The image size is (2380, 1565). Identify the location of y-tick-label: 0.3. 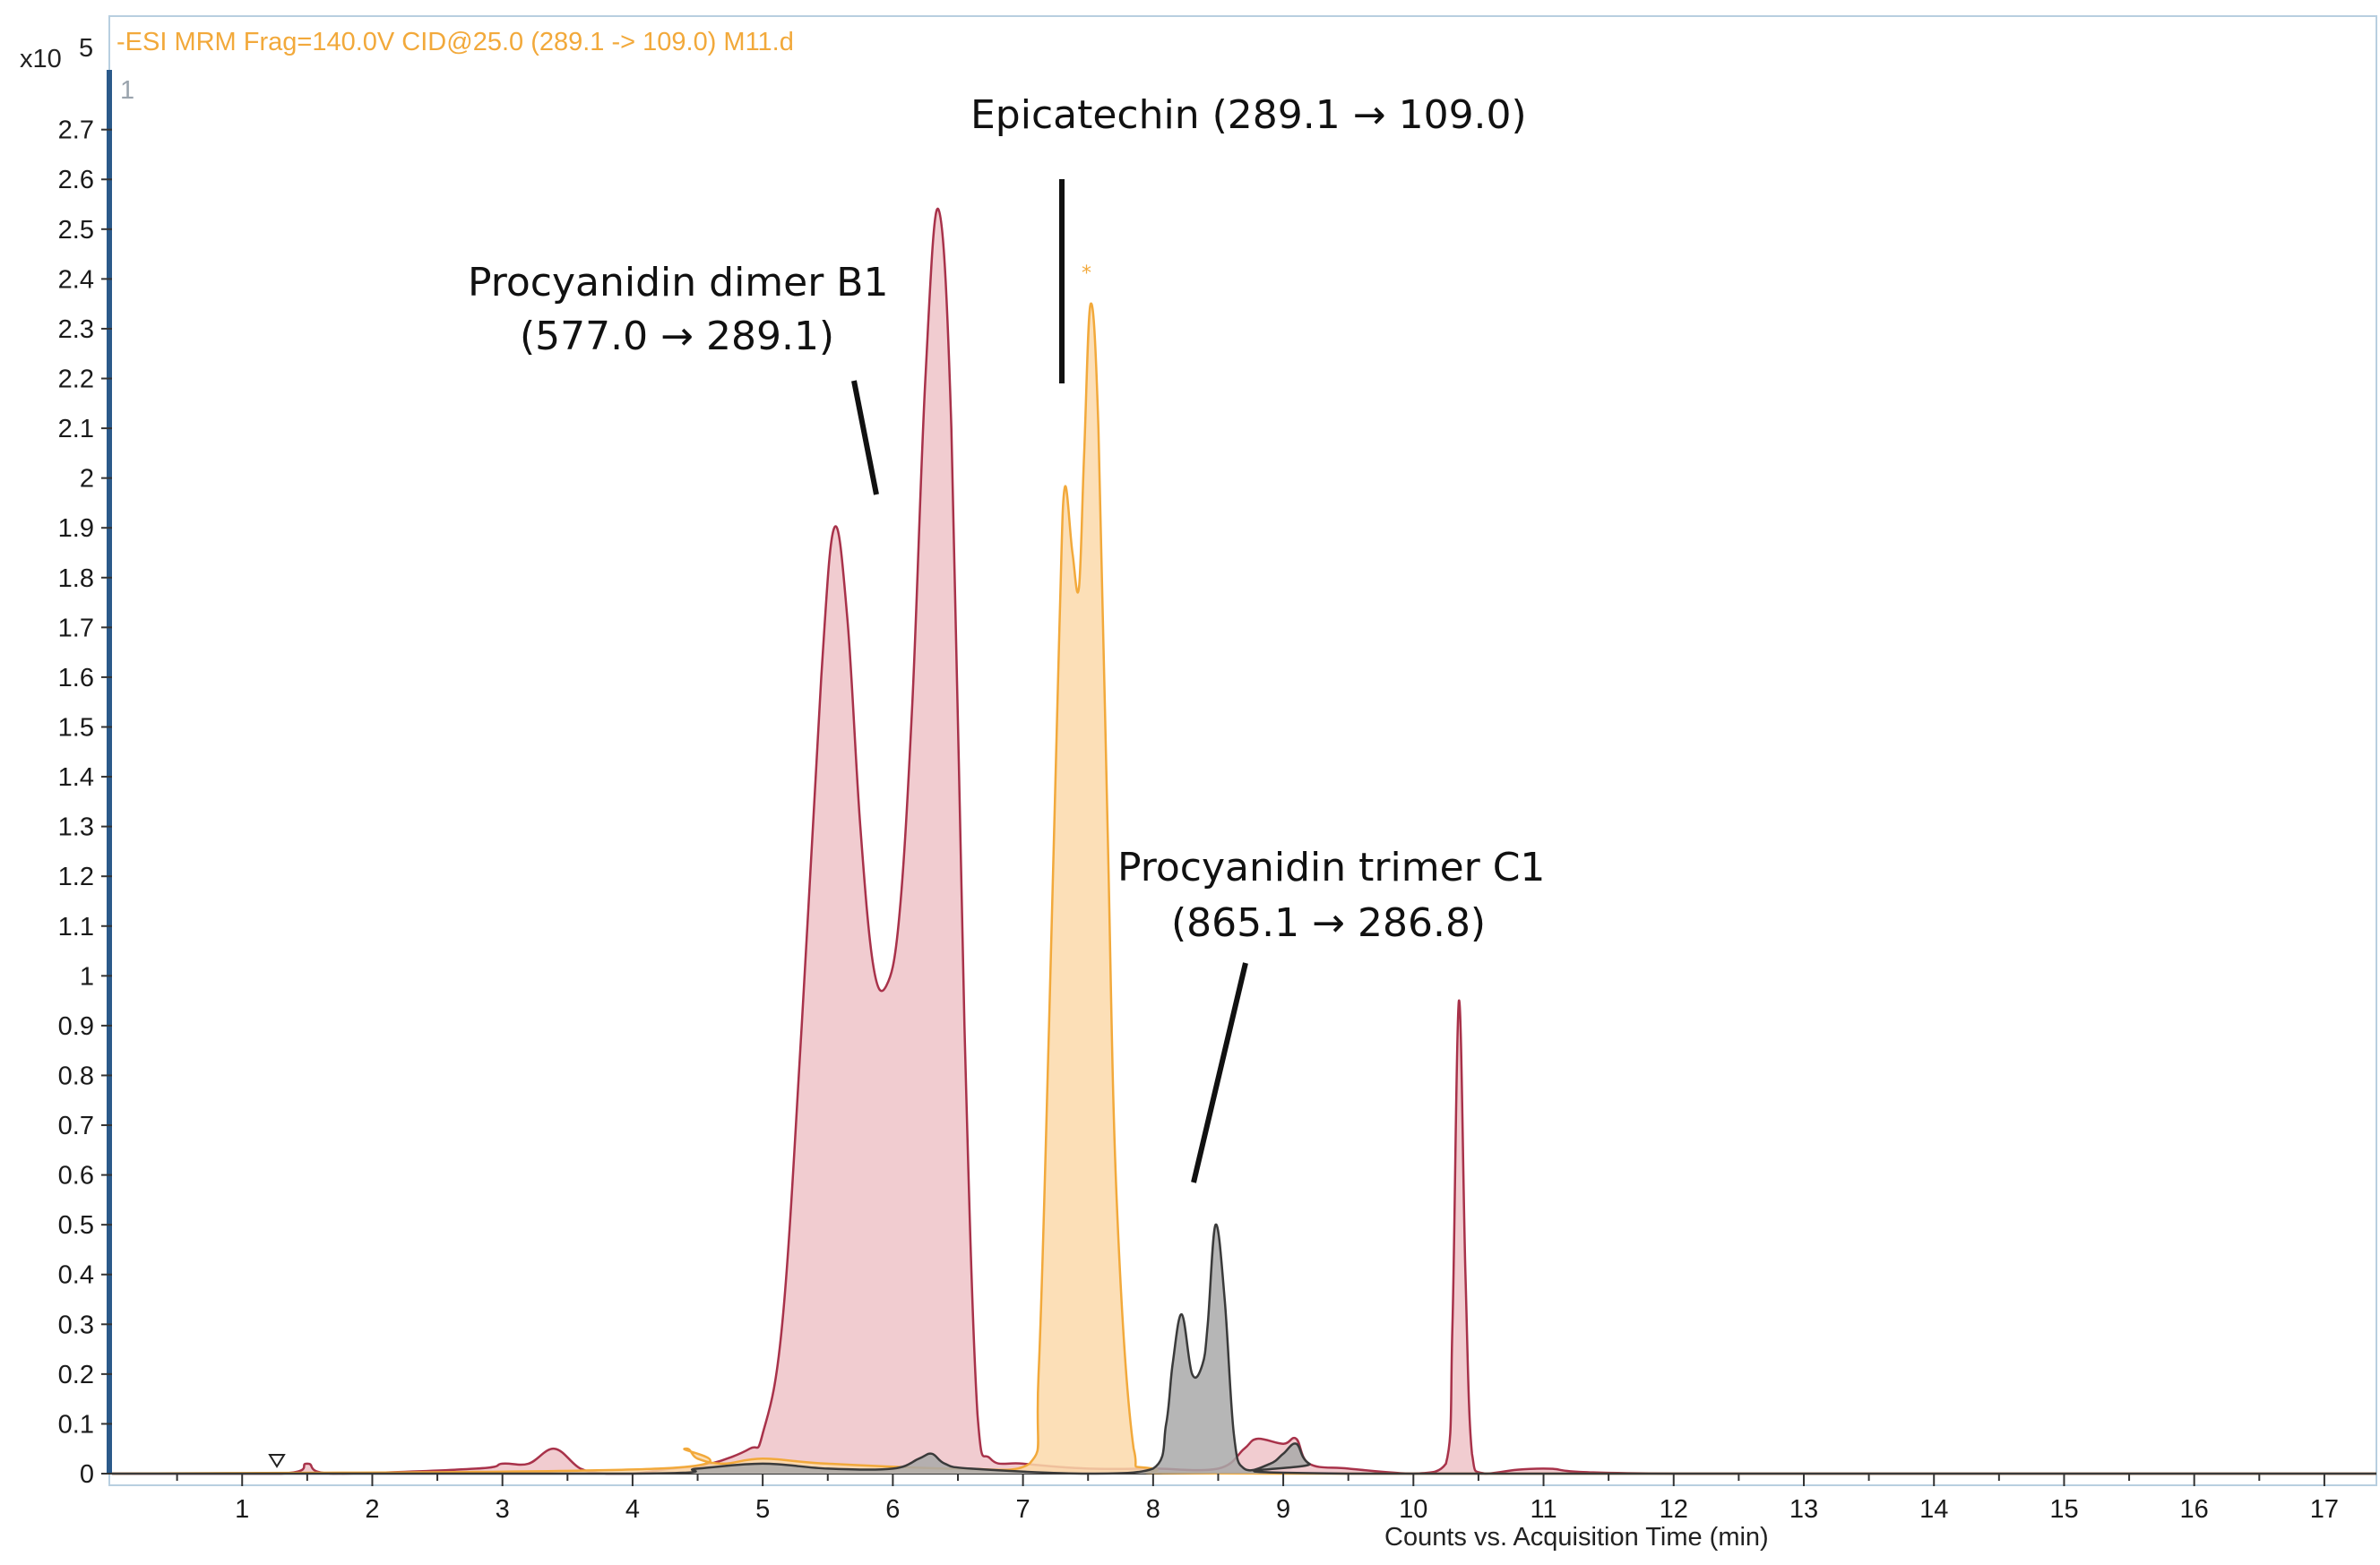
(76, 1325).